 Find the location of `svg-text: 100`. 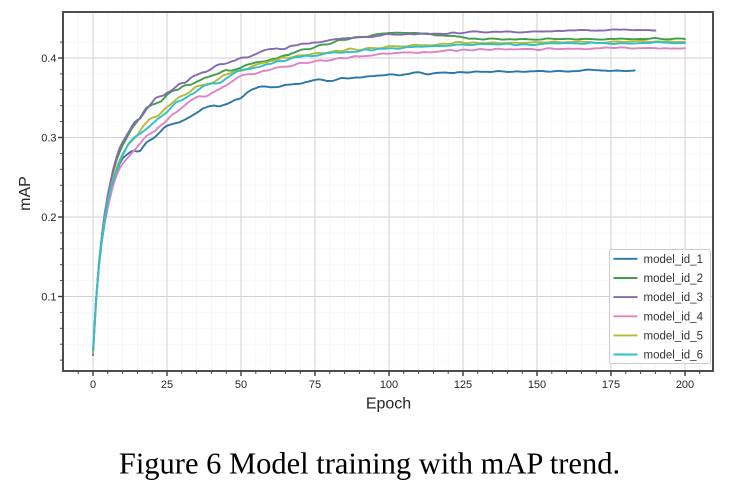

svg-text: 100 is located at coordinates (389, 385).